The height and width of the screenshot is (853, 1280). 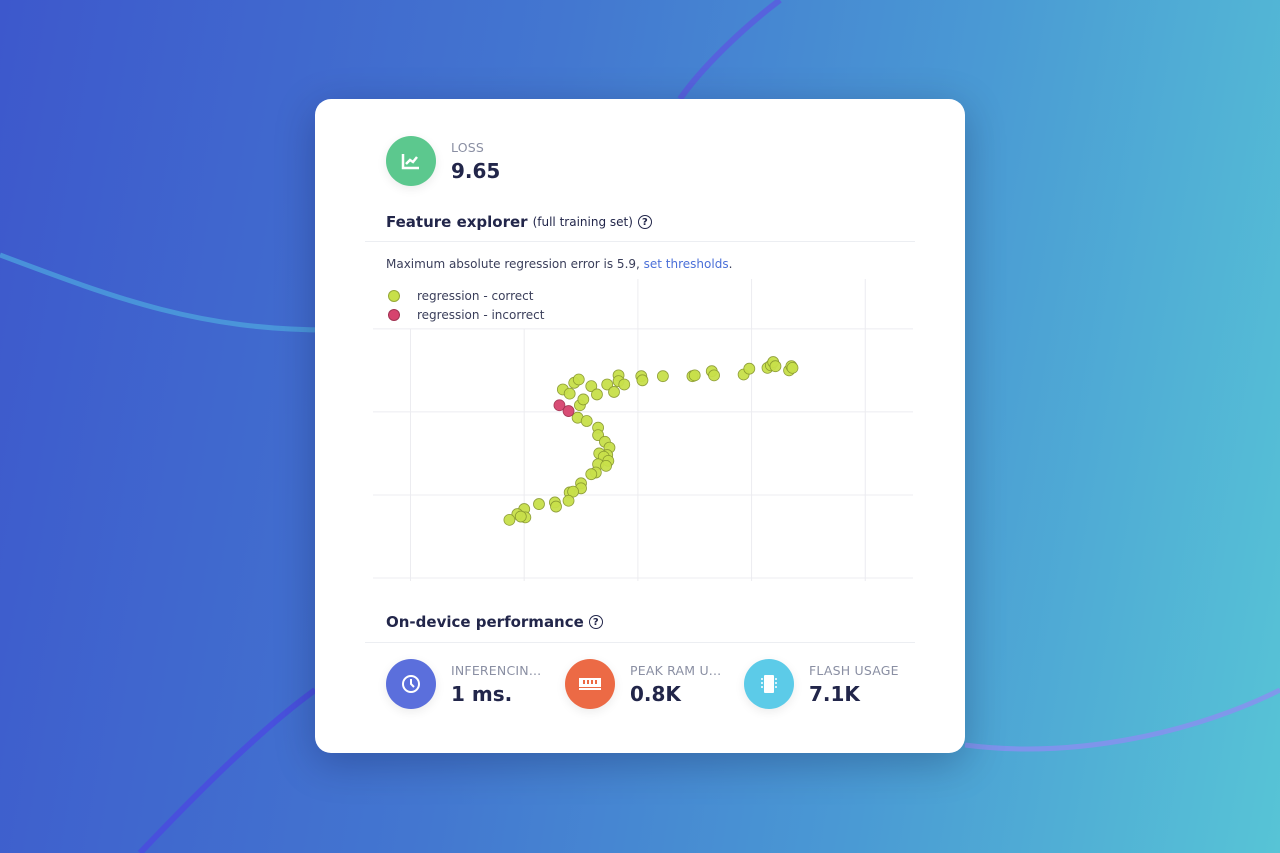 I want to click on metric-value: 1 ms., so click(x=482, y=693).